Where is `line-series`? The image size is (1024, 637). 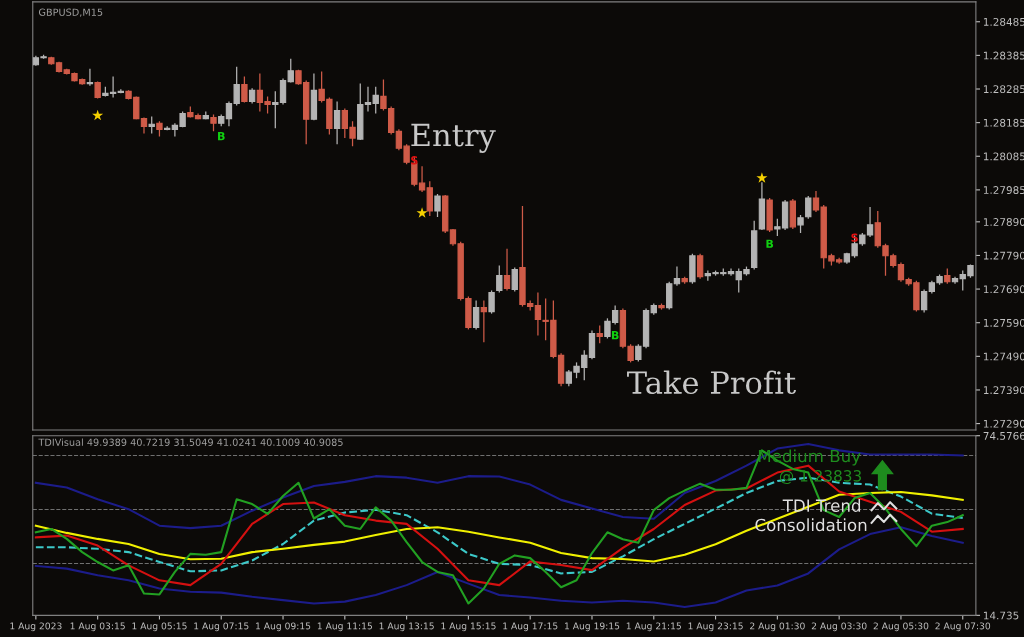 line-series is located at coordinates (499, 527).